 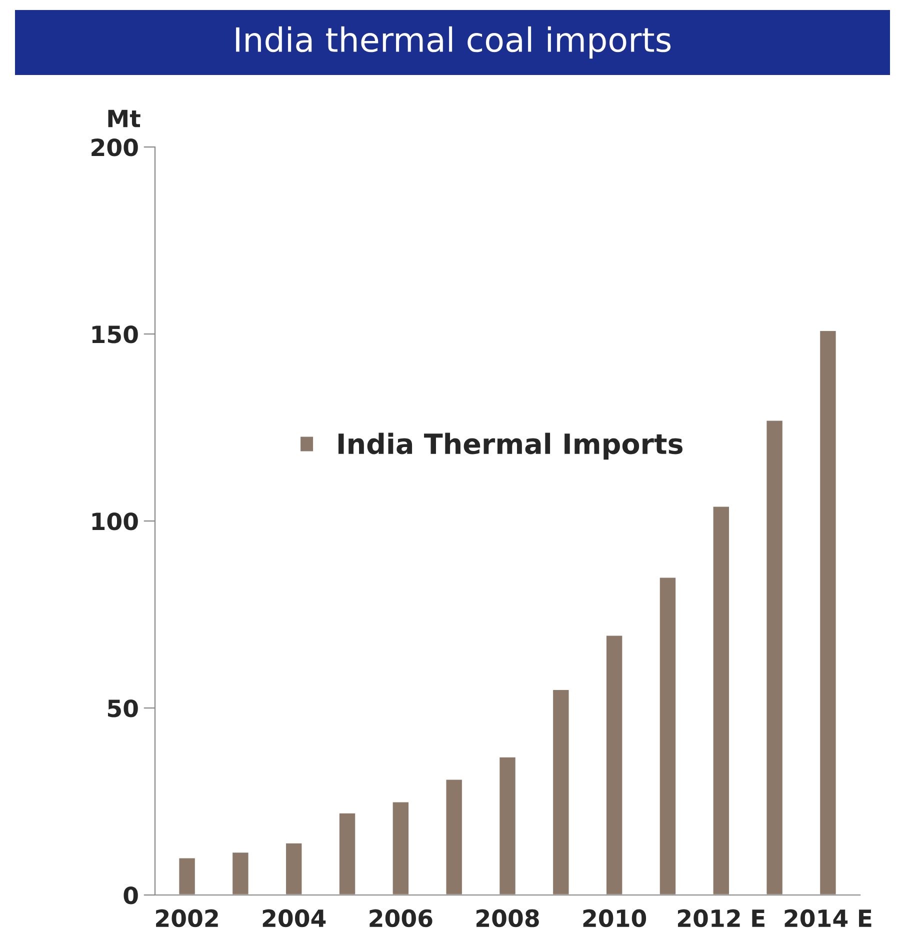 I want to click on y-tick-label: 200, so click(x=115, y=147).